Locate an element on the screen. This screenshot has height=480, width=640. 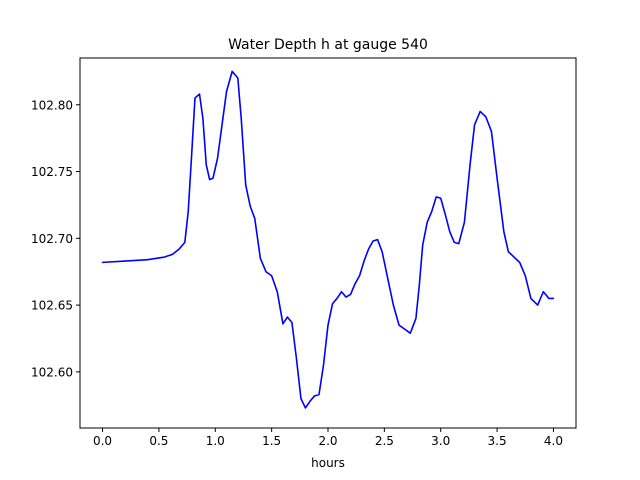
chart-title: Water Depth h at gauge 540 is located at coordinates (328, 45).